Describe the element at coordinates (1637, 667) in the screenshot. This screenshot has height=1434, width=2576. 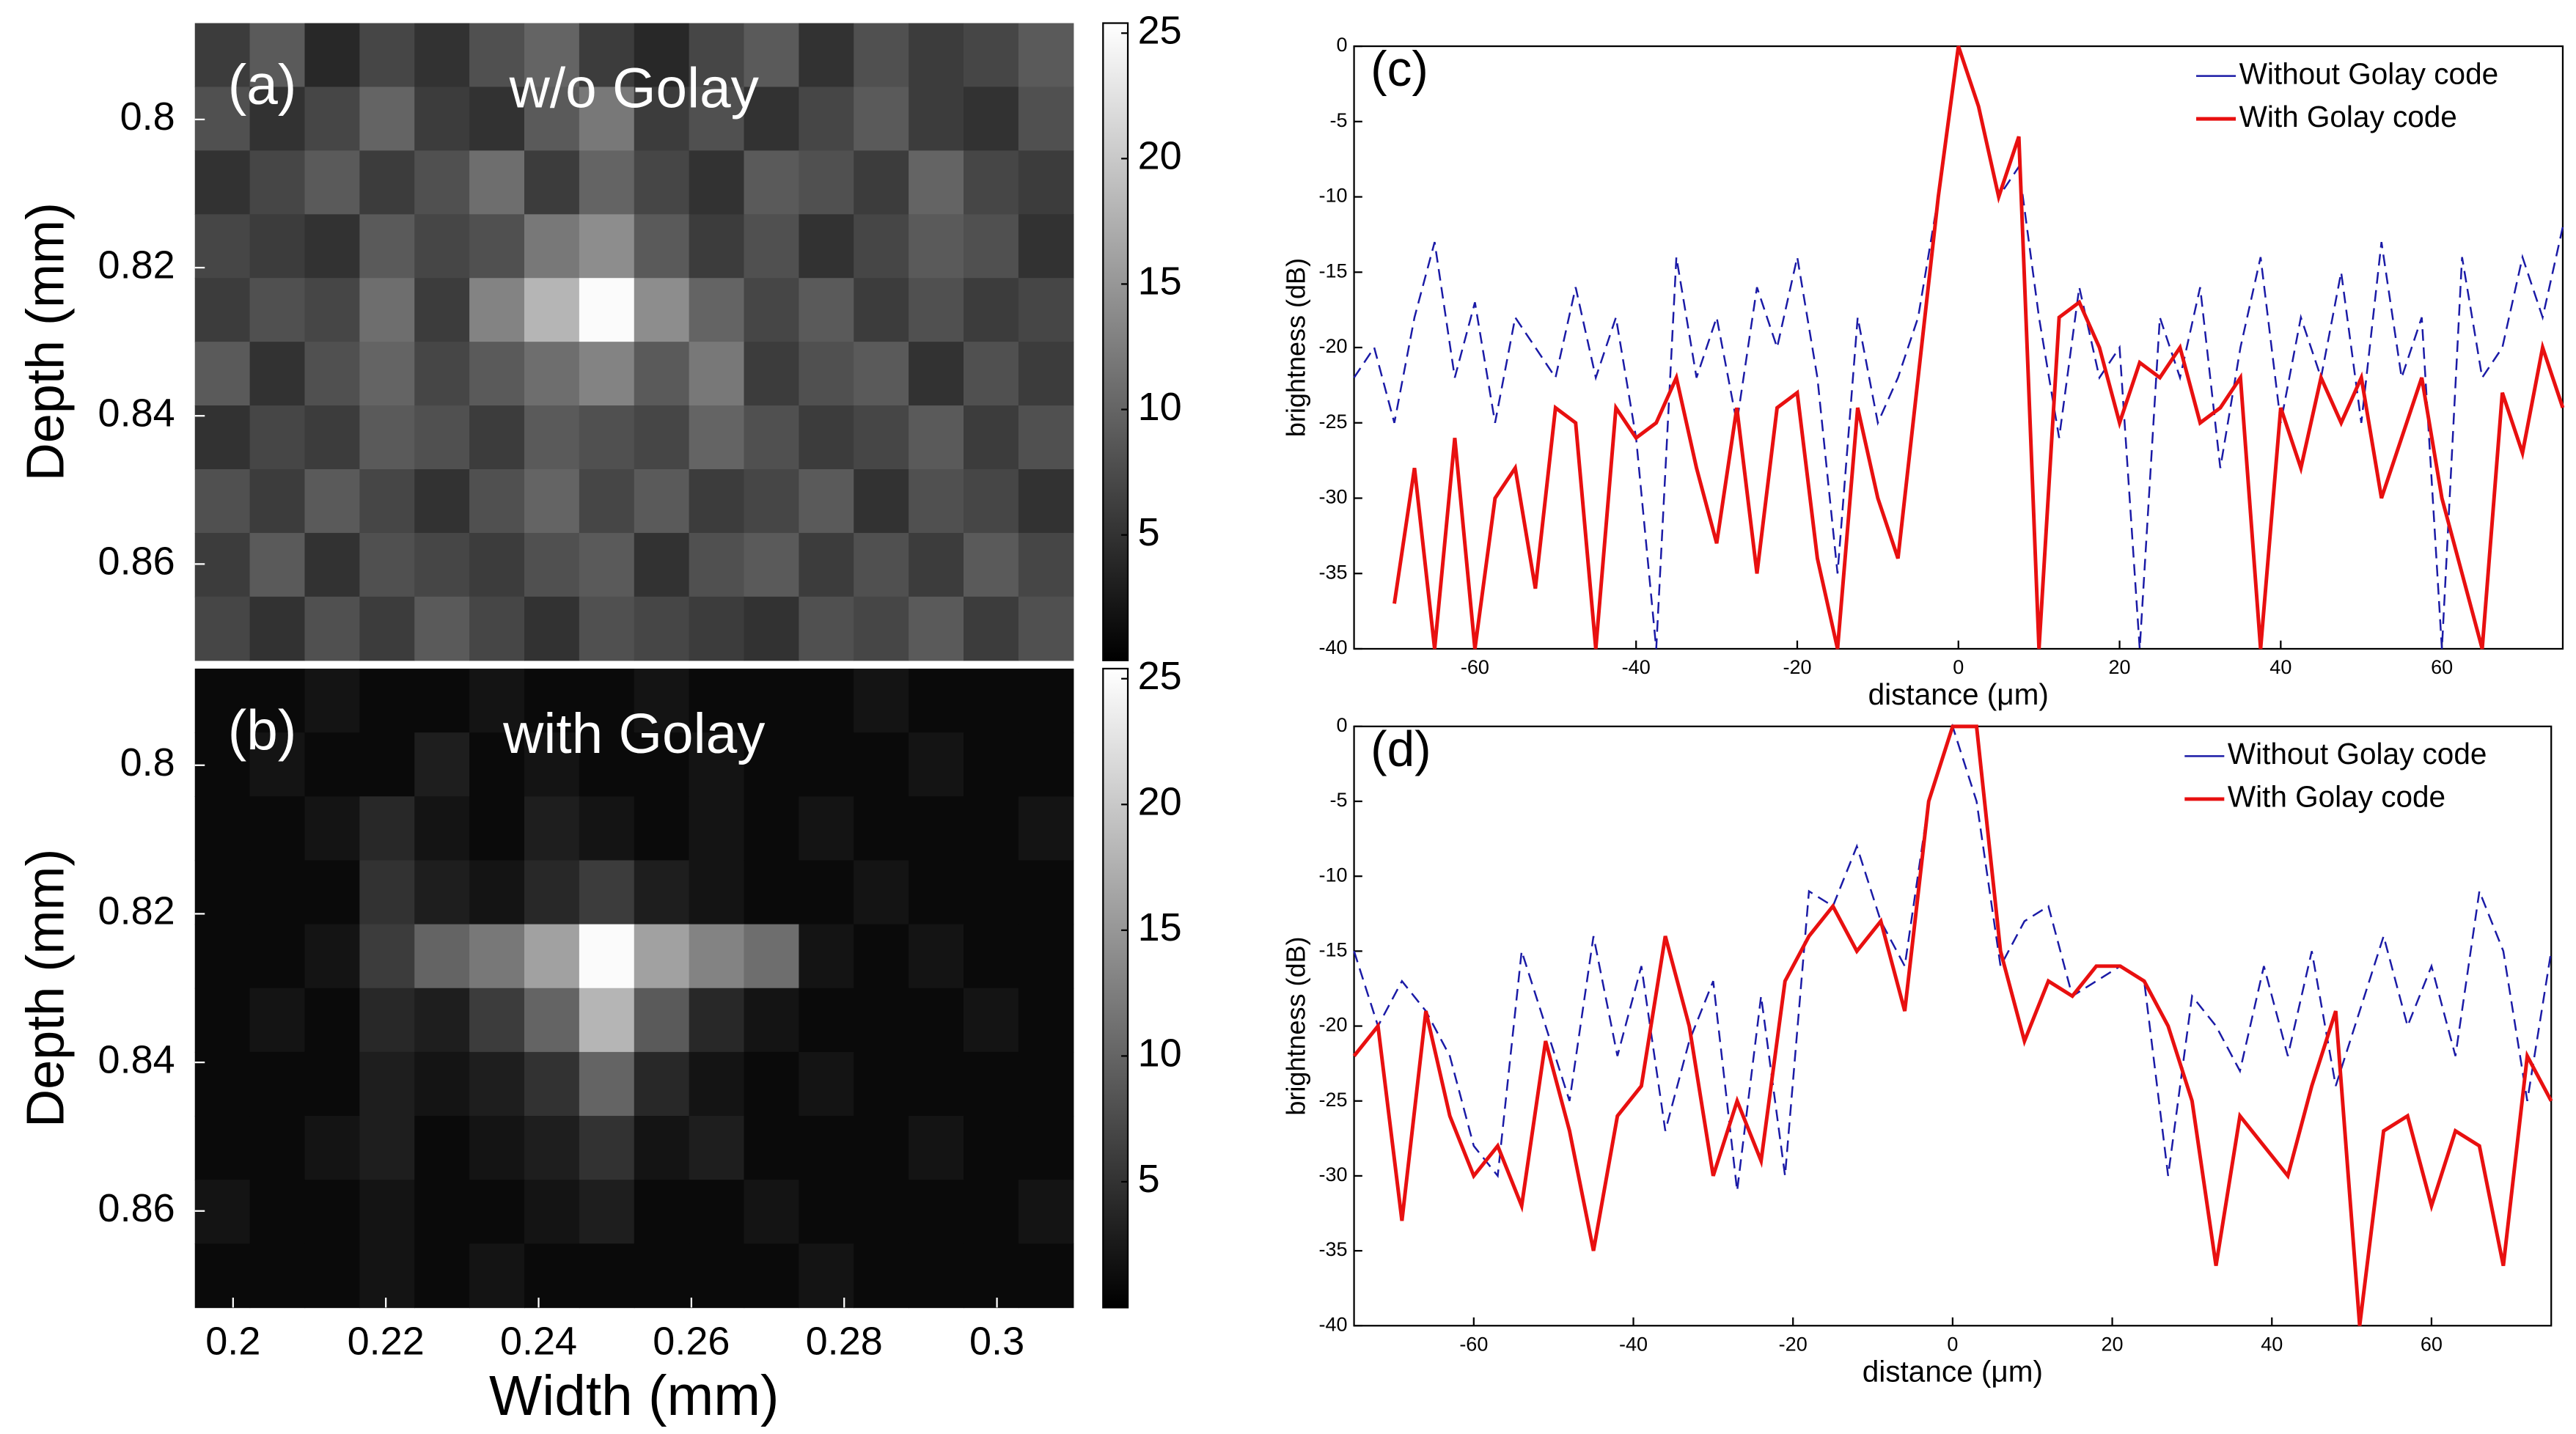
I see `x-tick-label: -40` at that location.